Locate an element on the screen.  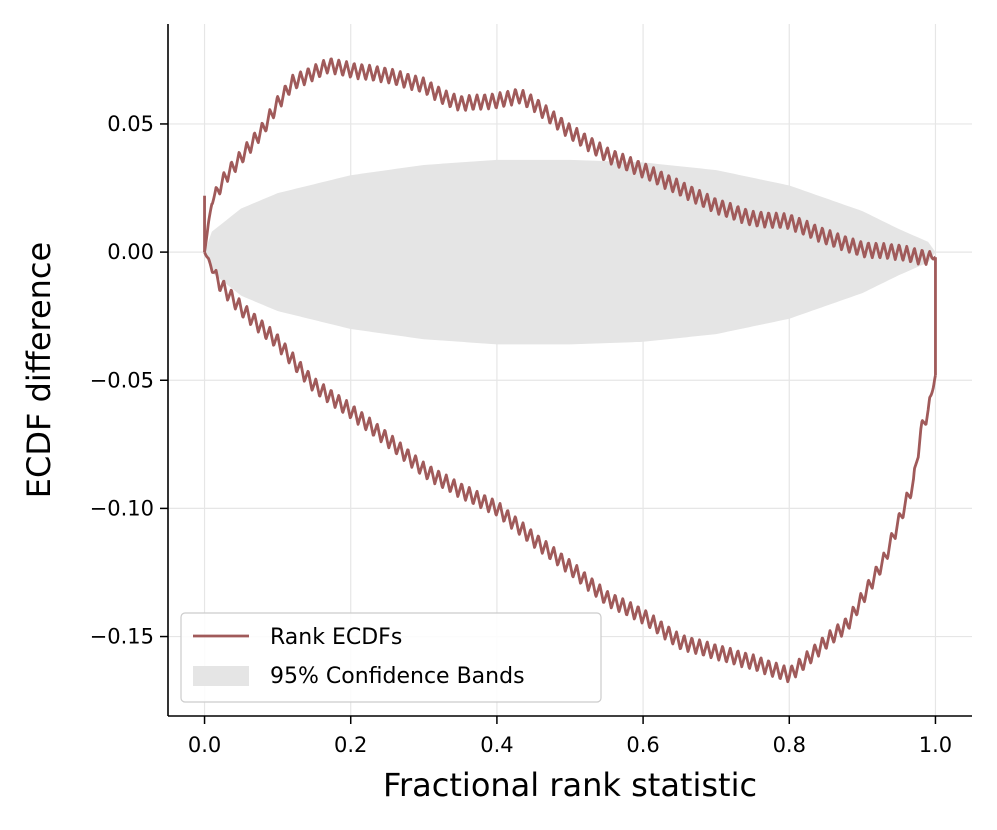
y-tick-label-2: −0.05 is located at coordinates (122, 380).